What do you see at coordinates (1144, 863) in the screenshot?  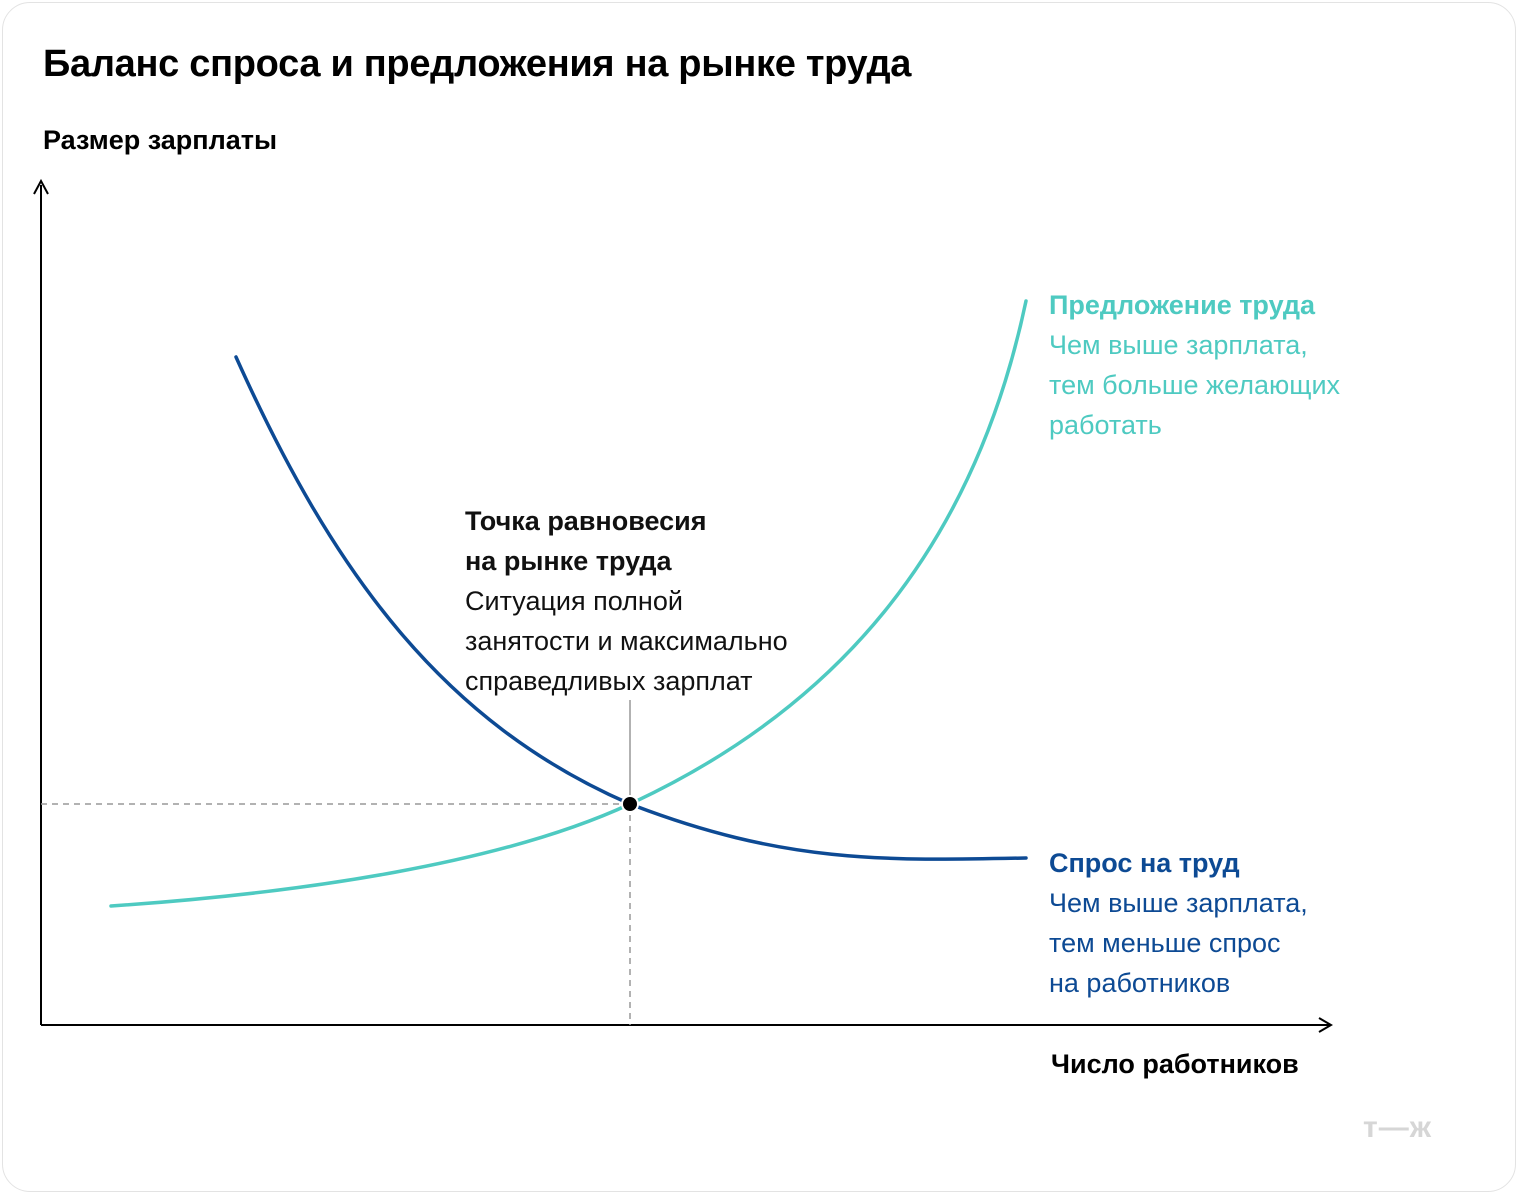 I see `demand-heading: Спрос на труд` at bounding box center [1144, 863].